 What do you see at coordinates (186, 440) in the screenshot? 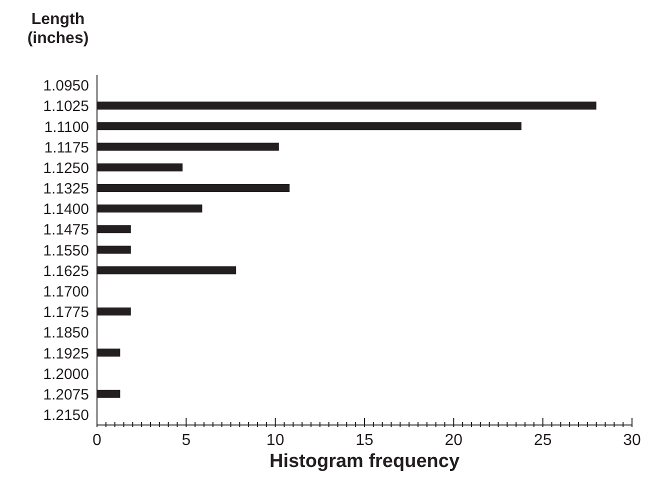
I see `x-tick-label: 5` at bounding box center [186, 440].